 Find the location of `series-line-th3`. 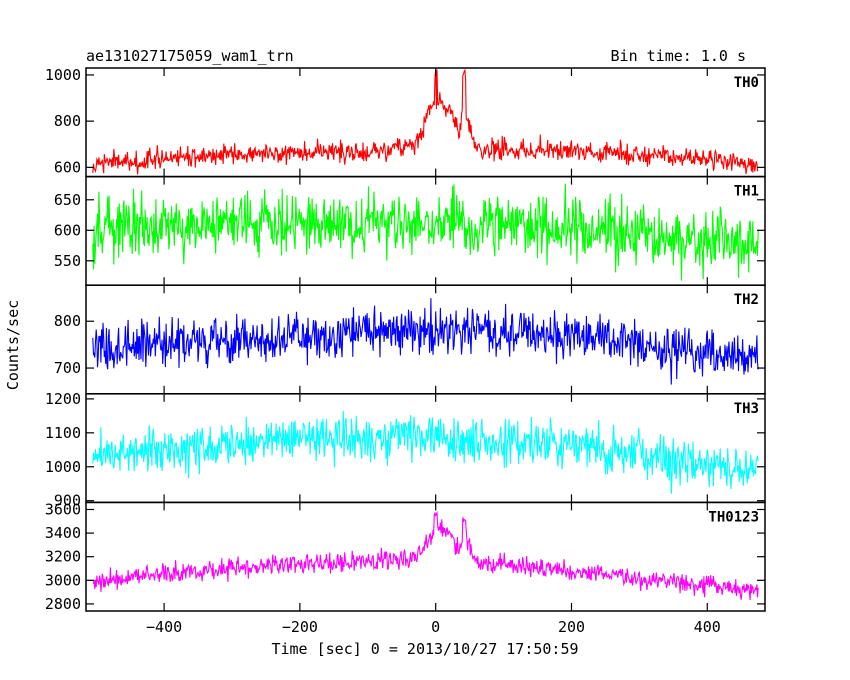

series-line-th3 is located at coordinates (425, 452).